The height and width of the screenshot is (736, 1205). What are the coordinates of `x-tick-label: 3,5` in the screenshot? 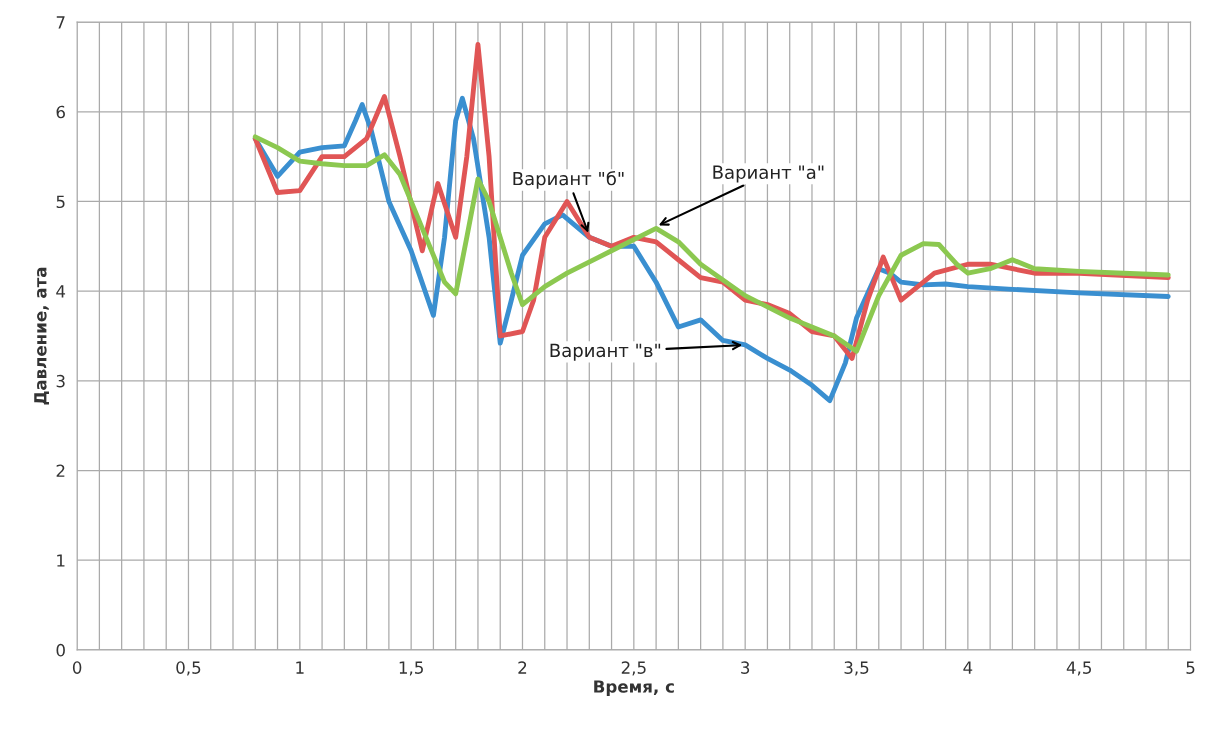 It's located at (856, 668).